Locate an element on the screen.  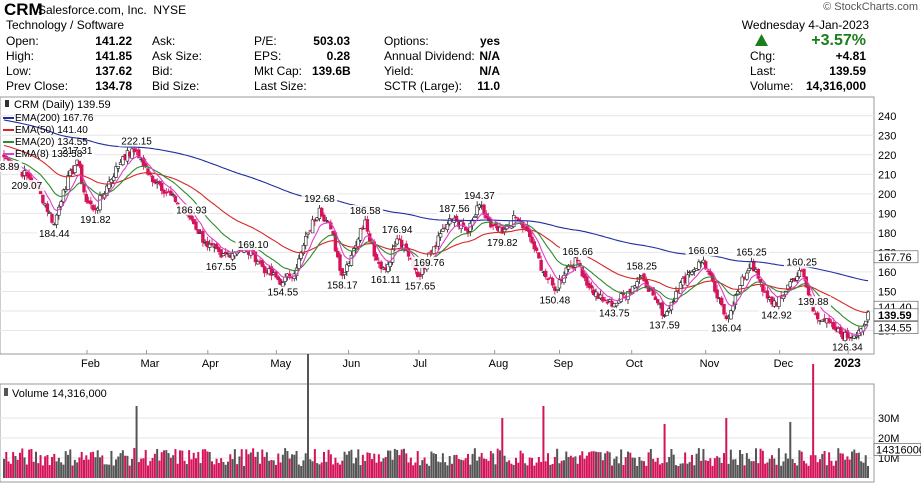
price-label-6: 186.93 is located at coordinates (191, 210).